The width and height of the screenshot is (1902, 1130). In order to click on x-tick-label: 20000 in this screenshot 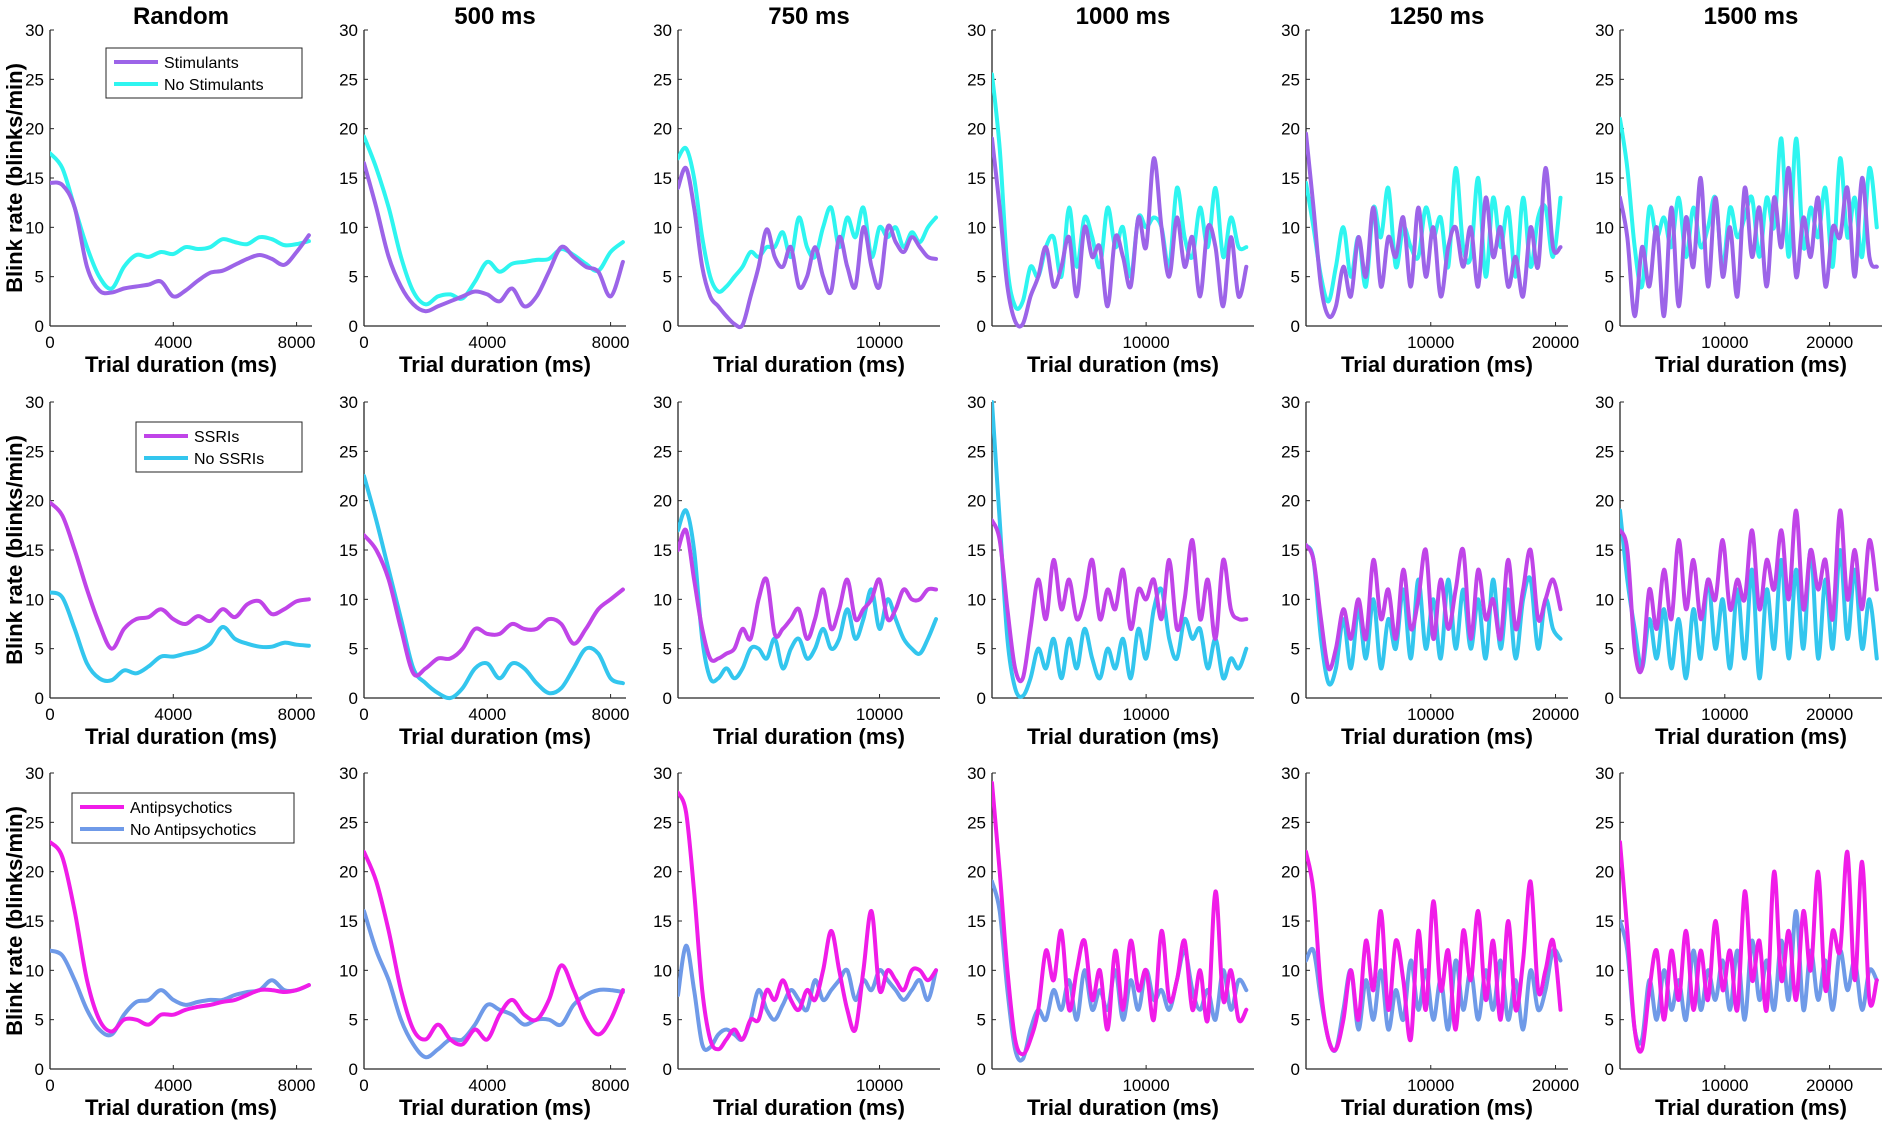, I will do `click(1829, 714)`.